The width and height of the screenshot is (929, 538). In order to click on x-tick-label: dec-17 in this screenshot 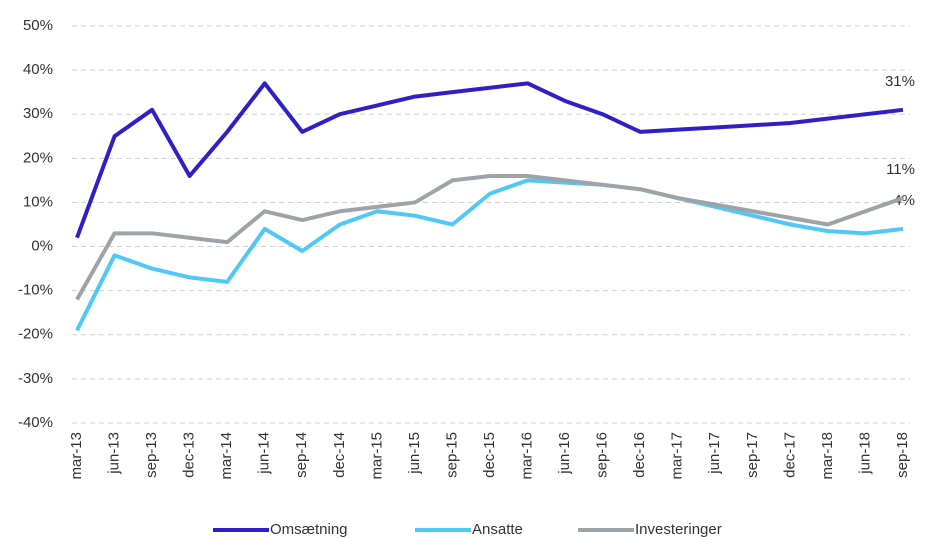, I will do `click(789, 455)`.